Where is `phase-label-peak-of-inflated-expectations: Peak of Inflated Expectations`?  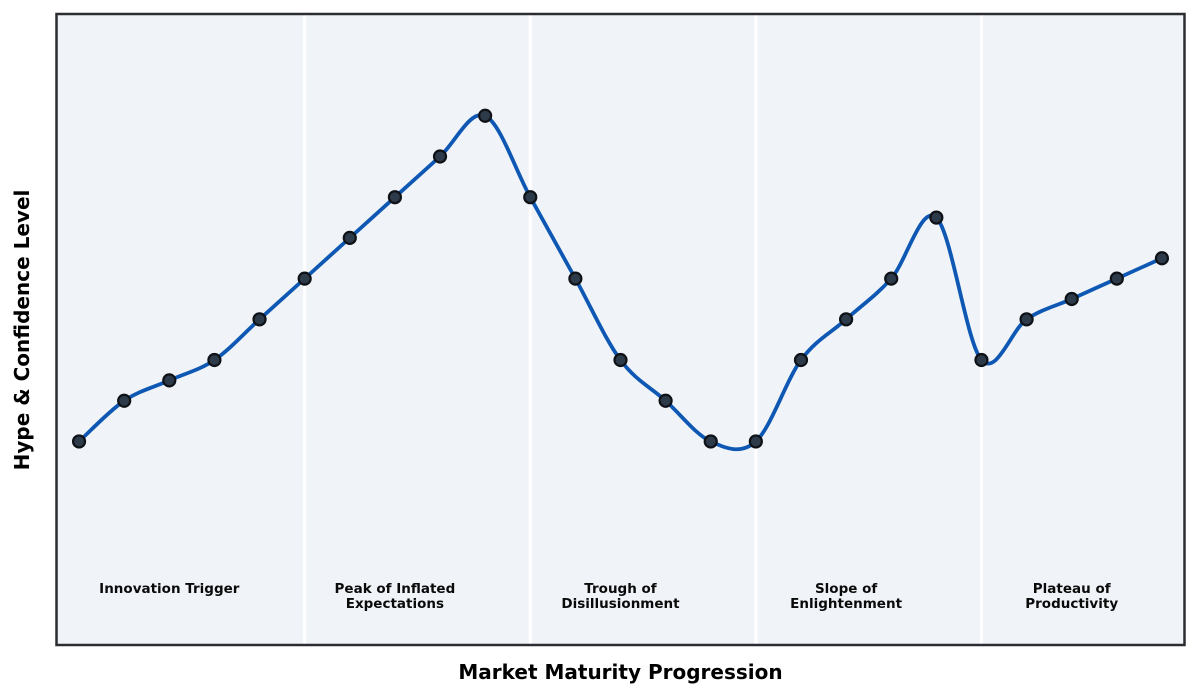 phase-label-peak-of-inflated-expectations: Peak of Inflated Expectations is located at coordinates (395, 596).